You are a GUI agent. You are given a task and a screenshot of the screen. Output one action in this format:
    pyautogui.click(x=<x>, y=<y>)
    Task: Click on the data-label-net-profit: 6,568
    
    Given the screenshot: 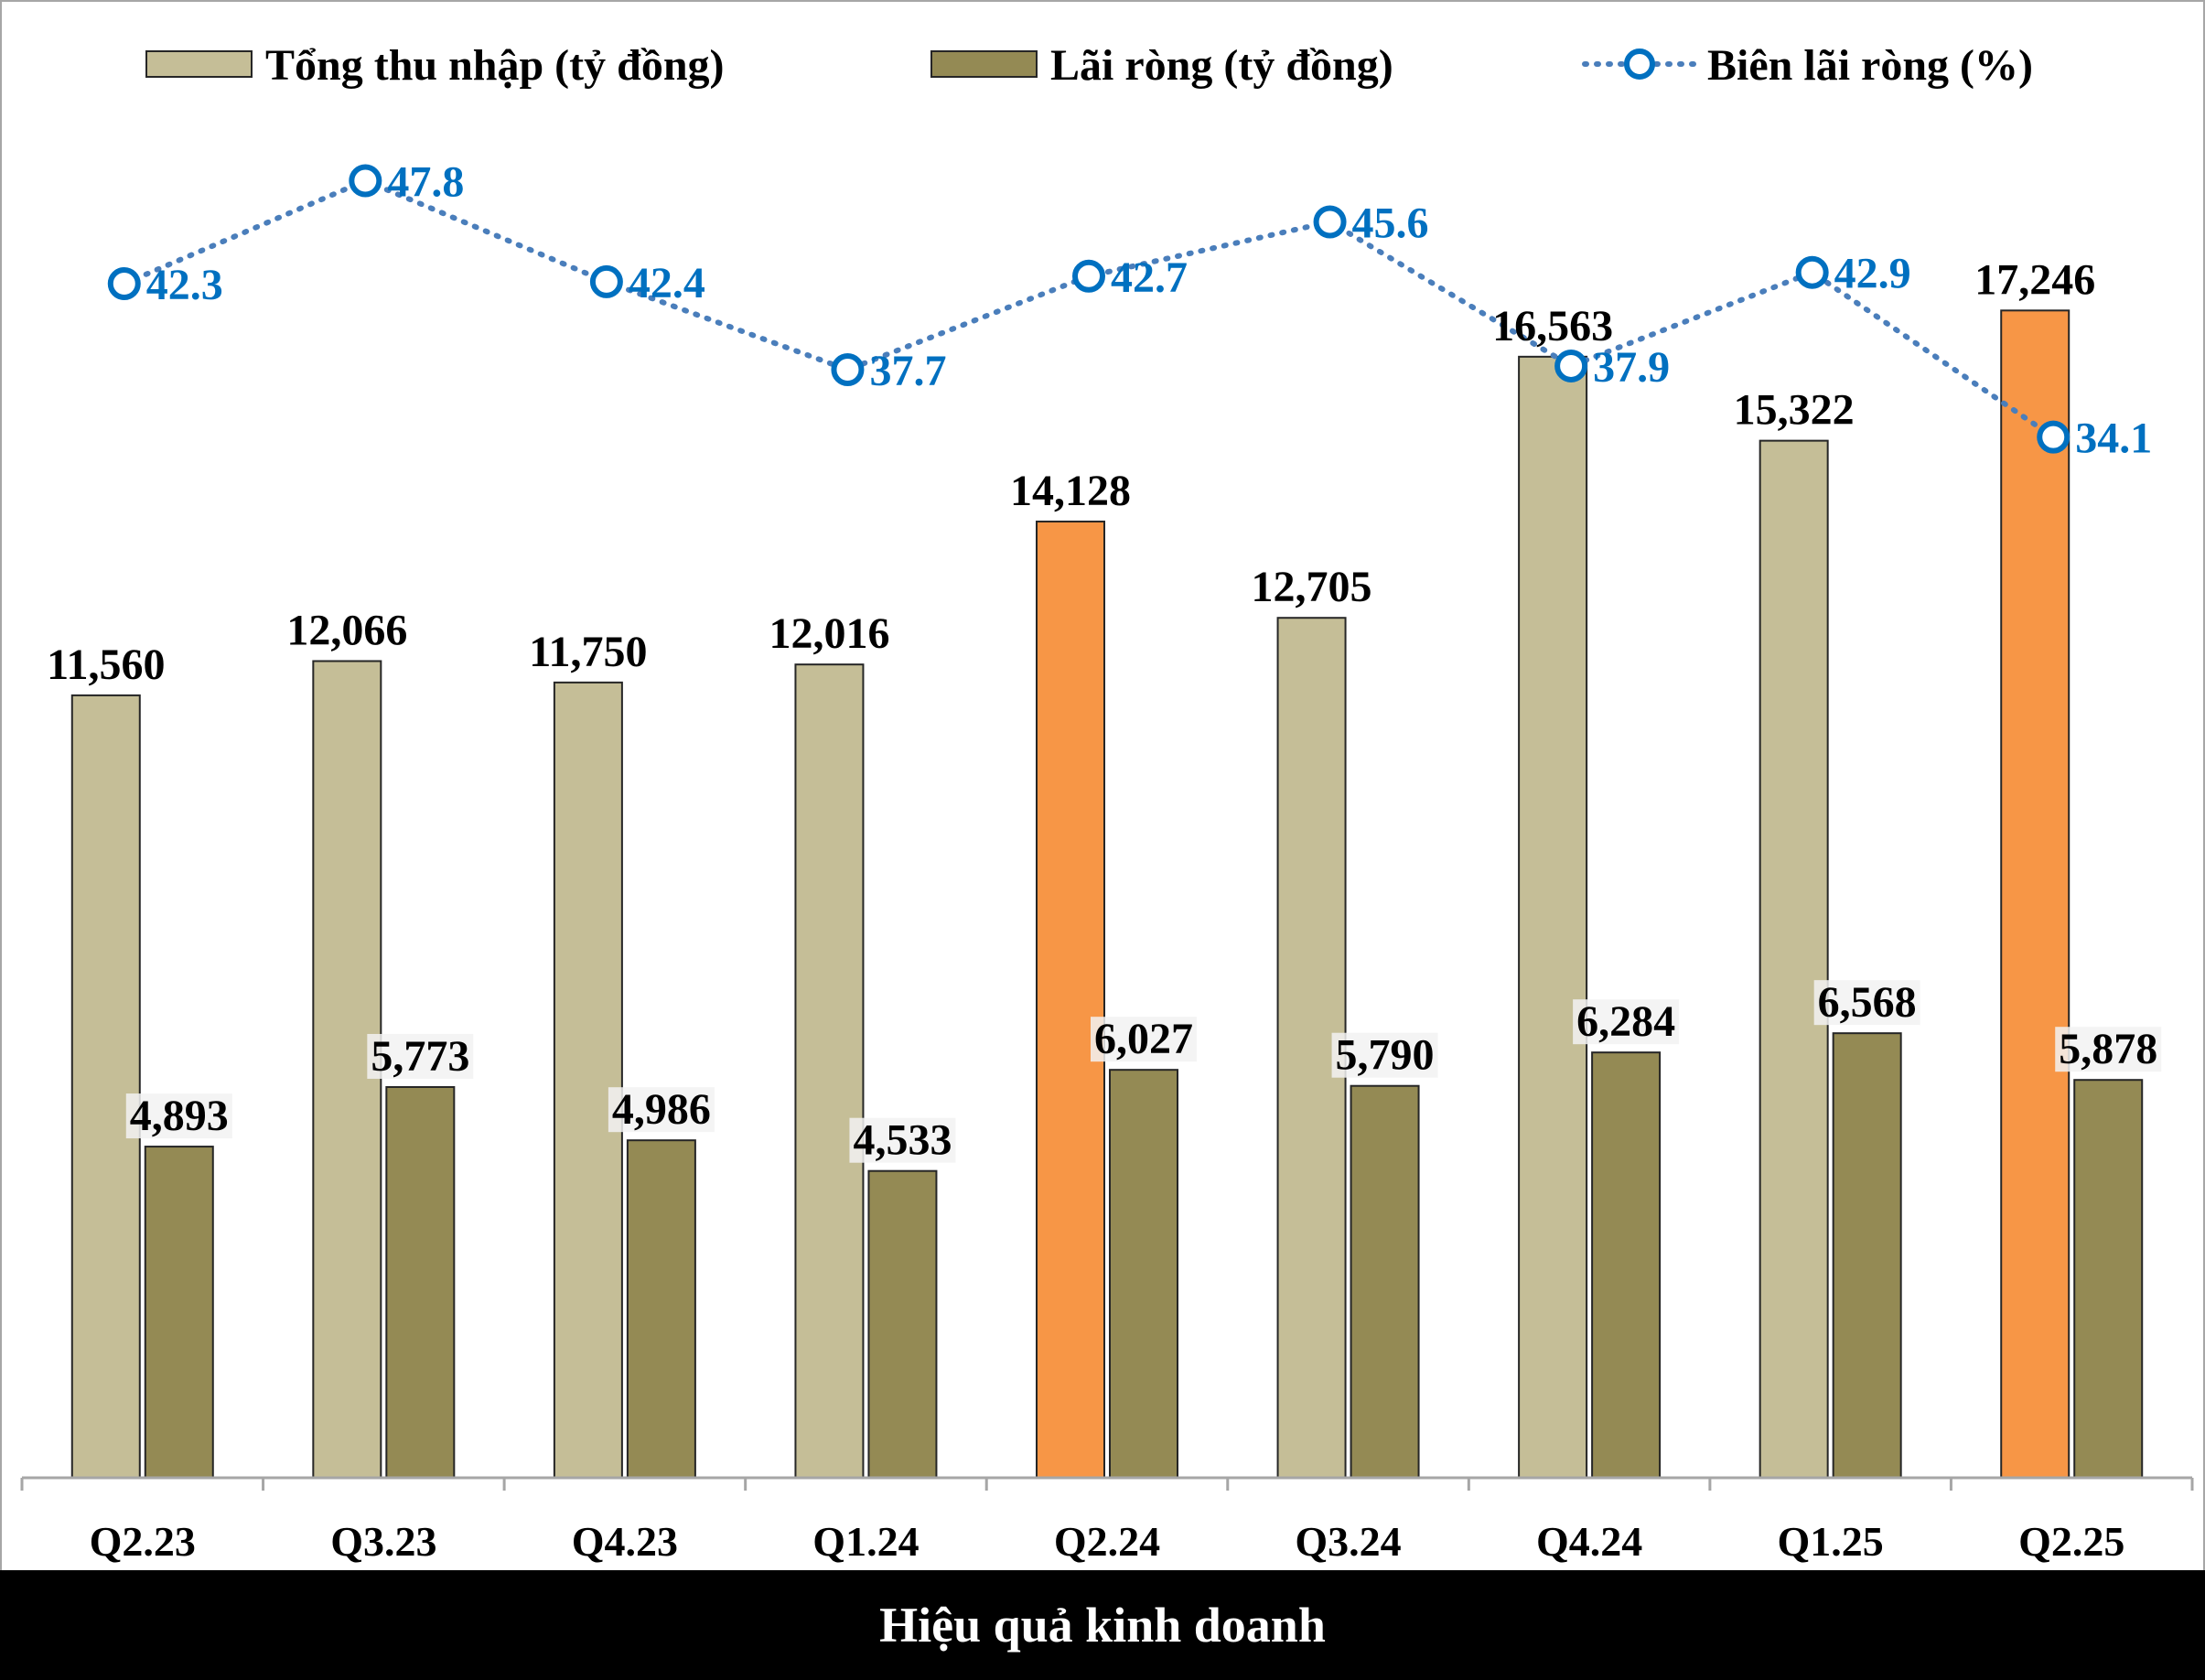 What is the action you would take?
    pyautogui.click(x=1867, y=1002)
    